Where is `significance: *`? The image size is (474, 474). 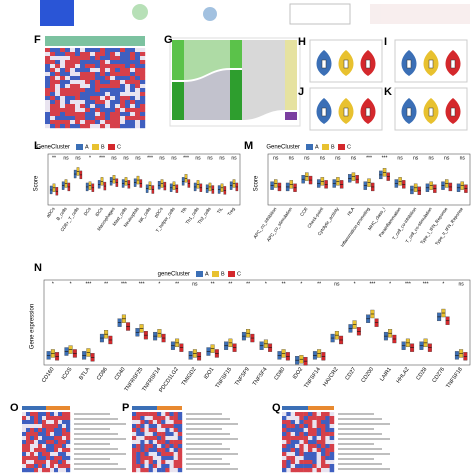 significance: * is located at coordinates (71, 284).